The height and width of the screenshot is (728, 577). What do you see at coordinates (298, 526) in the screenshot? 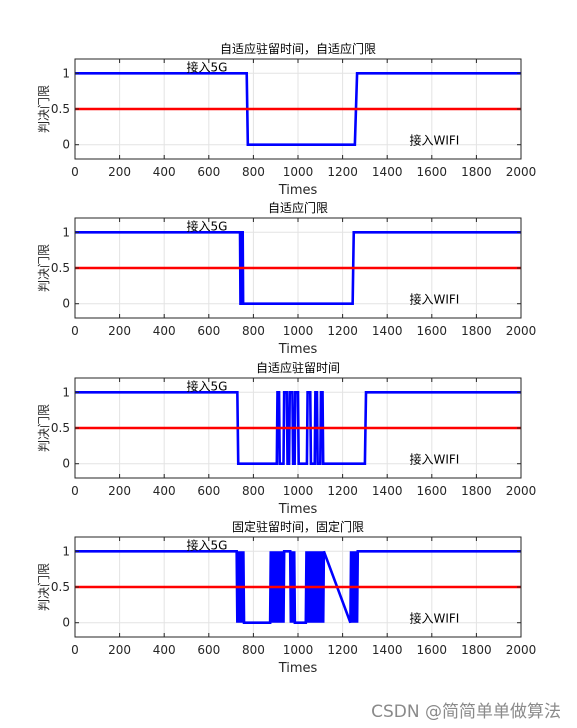
I see `chart-title: 固定驻留时间，固定门限` at bounding box center [298, 526].